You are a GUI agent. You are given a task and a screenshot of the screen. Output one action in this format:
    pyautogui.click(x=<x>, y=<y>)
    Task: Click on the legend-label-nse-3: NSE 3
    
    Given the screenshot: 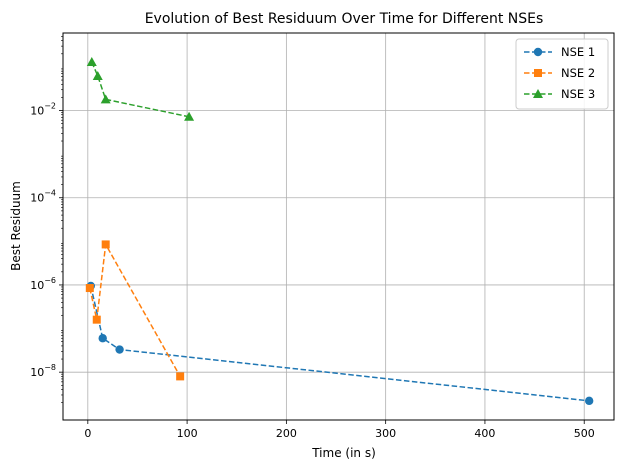 What is the action you would take?
    pyautogui.click(x=578, y=94)
    